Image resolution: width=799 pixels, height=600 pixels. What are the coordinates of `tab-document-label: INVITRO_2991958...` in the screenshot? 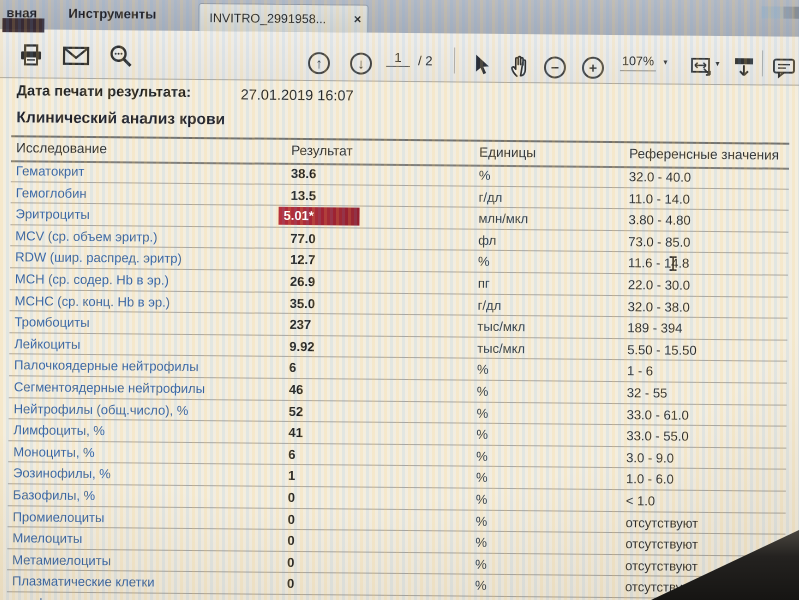 It's located at (268, 18).